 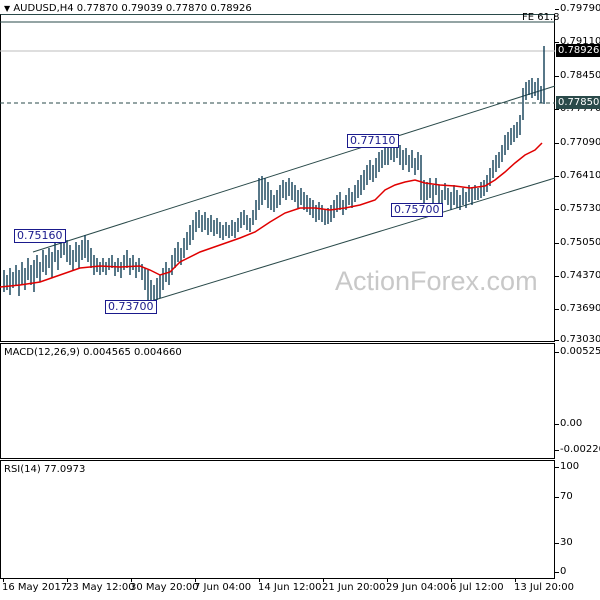 What do you see at coordinates (544, 587) in the screenshot?
I see `time-axis-label: 13 Jul 20:00` at bounding box center [544, 587].